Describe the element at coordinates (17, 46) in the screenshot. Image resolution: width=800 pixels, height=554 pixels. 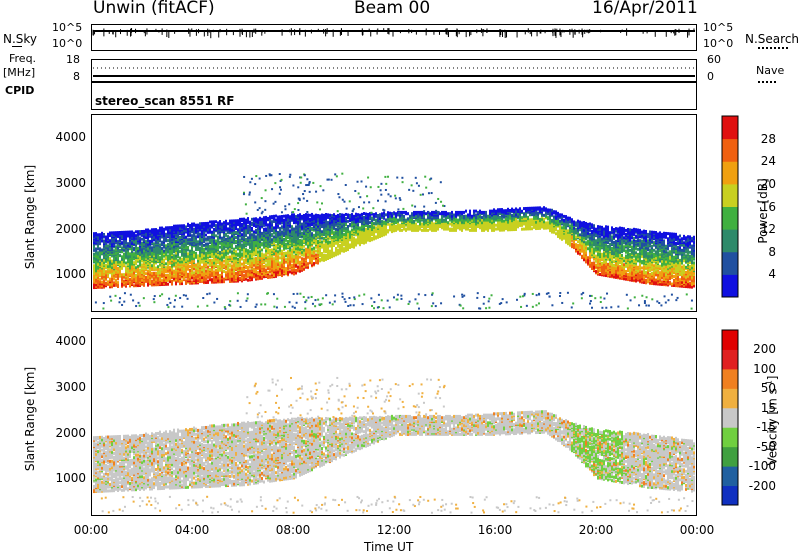
I see `nsky-line-marker` at that location.